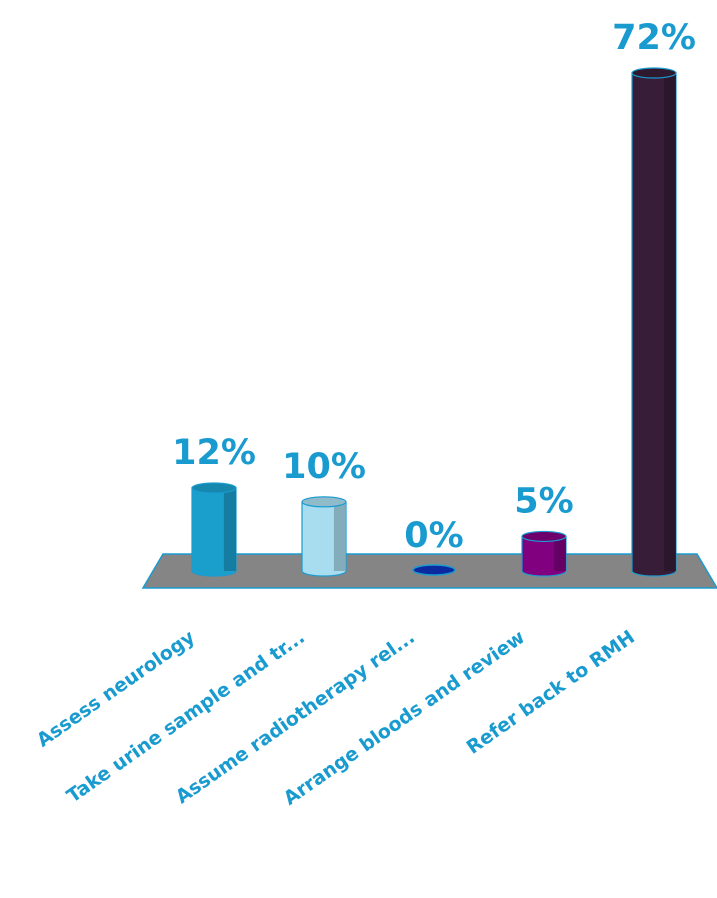  Describe the element at coordinates (433, 536) in the screenshot. I see `value-label-3: 0%` at that location.